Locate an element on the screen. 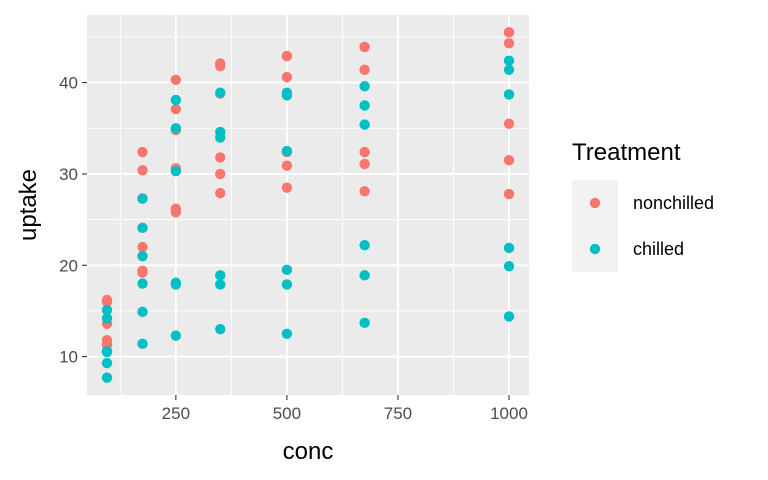  legend-label-chilled: chilled is located at coordinates (658, 249).